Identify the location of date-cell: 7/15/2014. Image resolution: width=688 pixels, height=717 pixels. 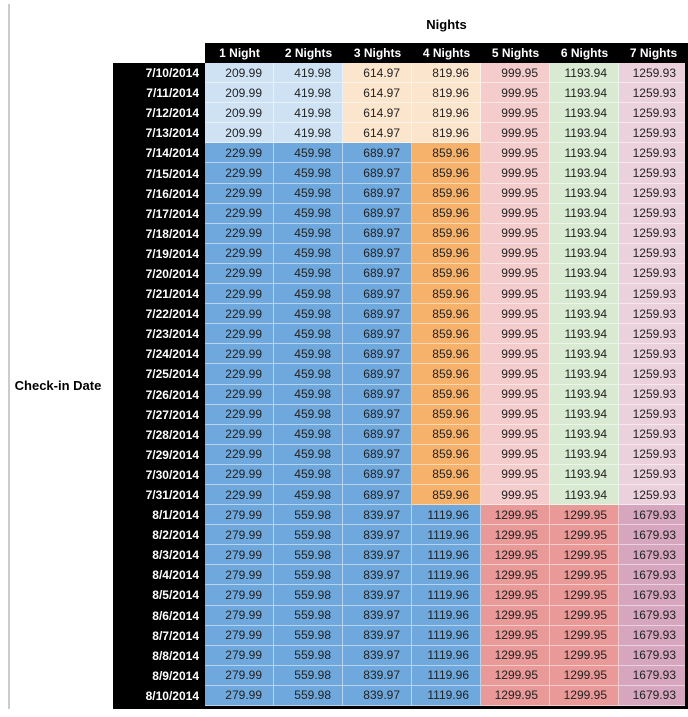
(159, 173).